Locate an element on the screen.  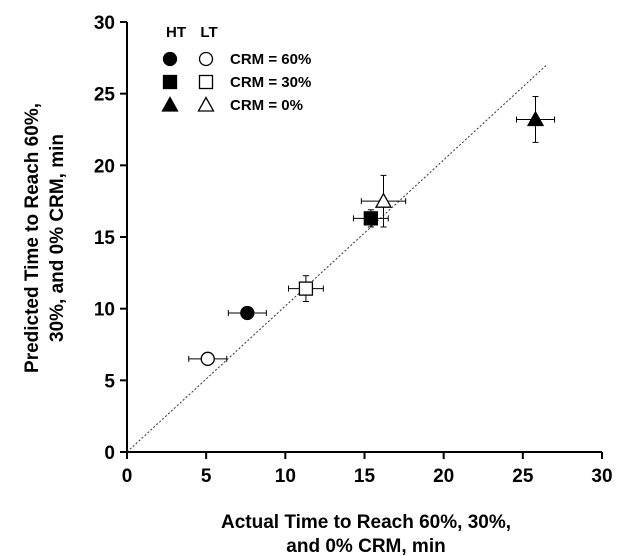
x-tick-label: 0 is located at coordinates (127, 476).